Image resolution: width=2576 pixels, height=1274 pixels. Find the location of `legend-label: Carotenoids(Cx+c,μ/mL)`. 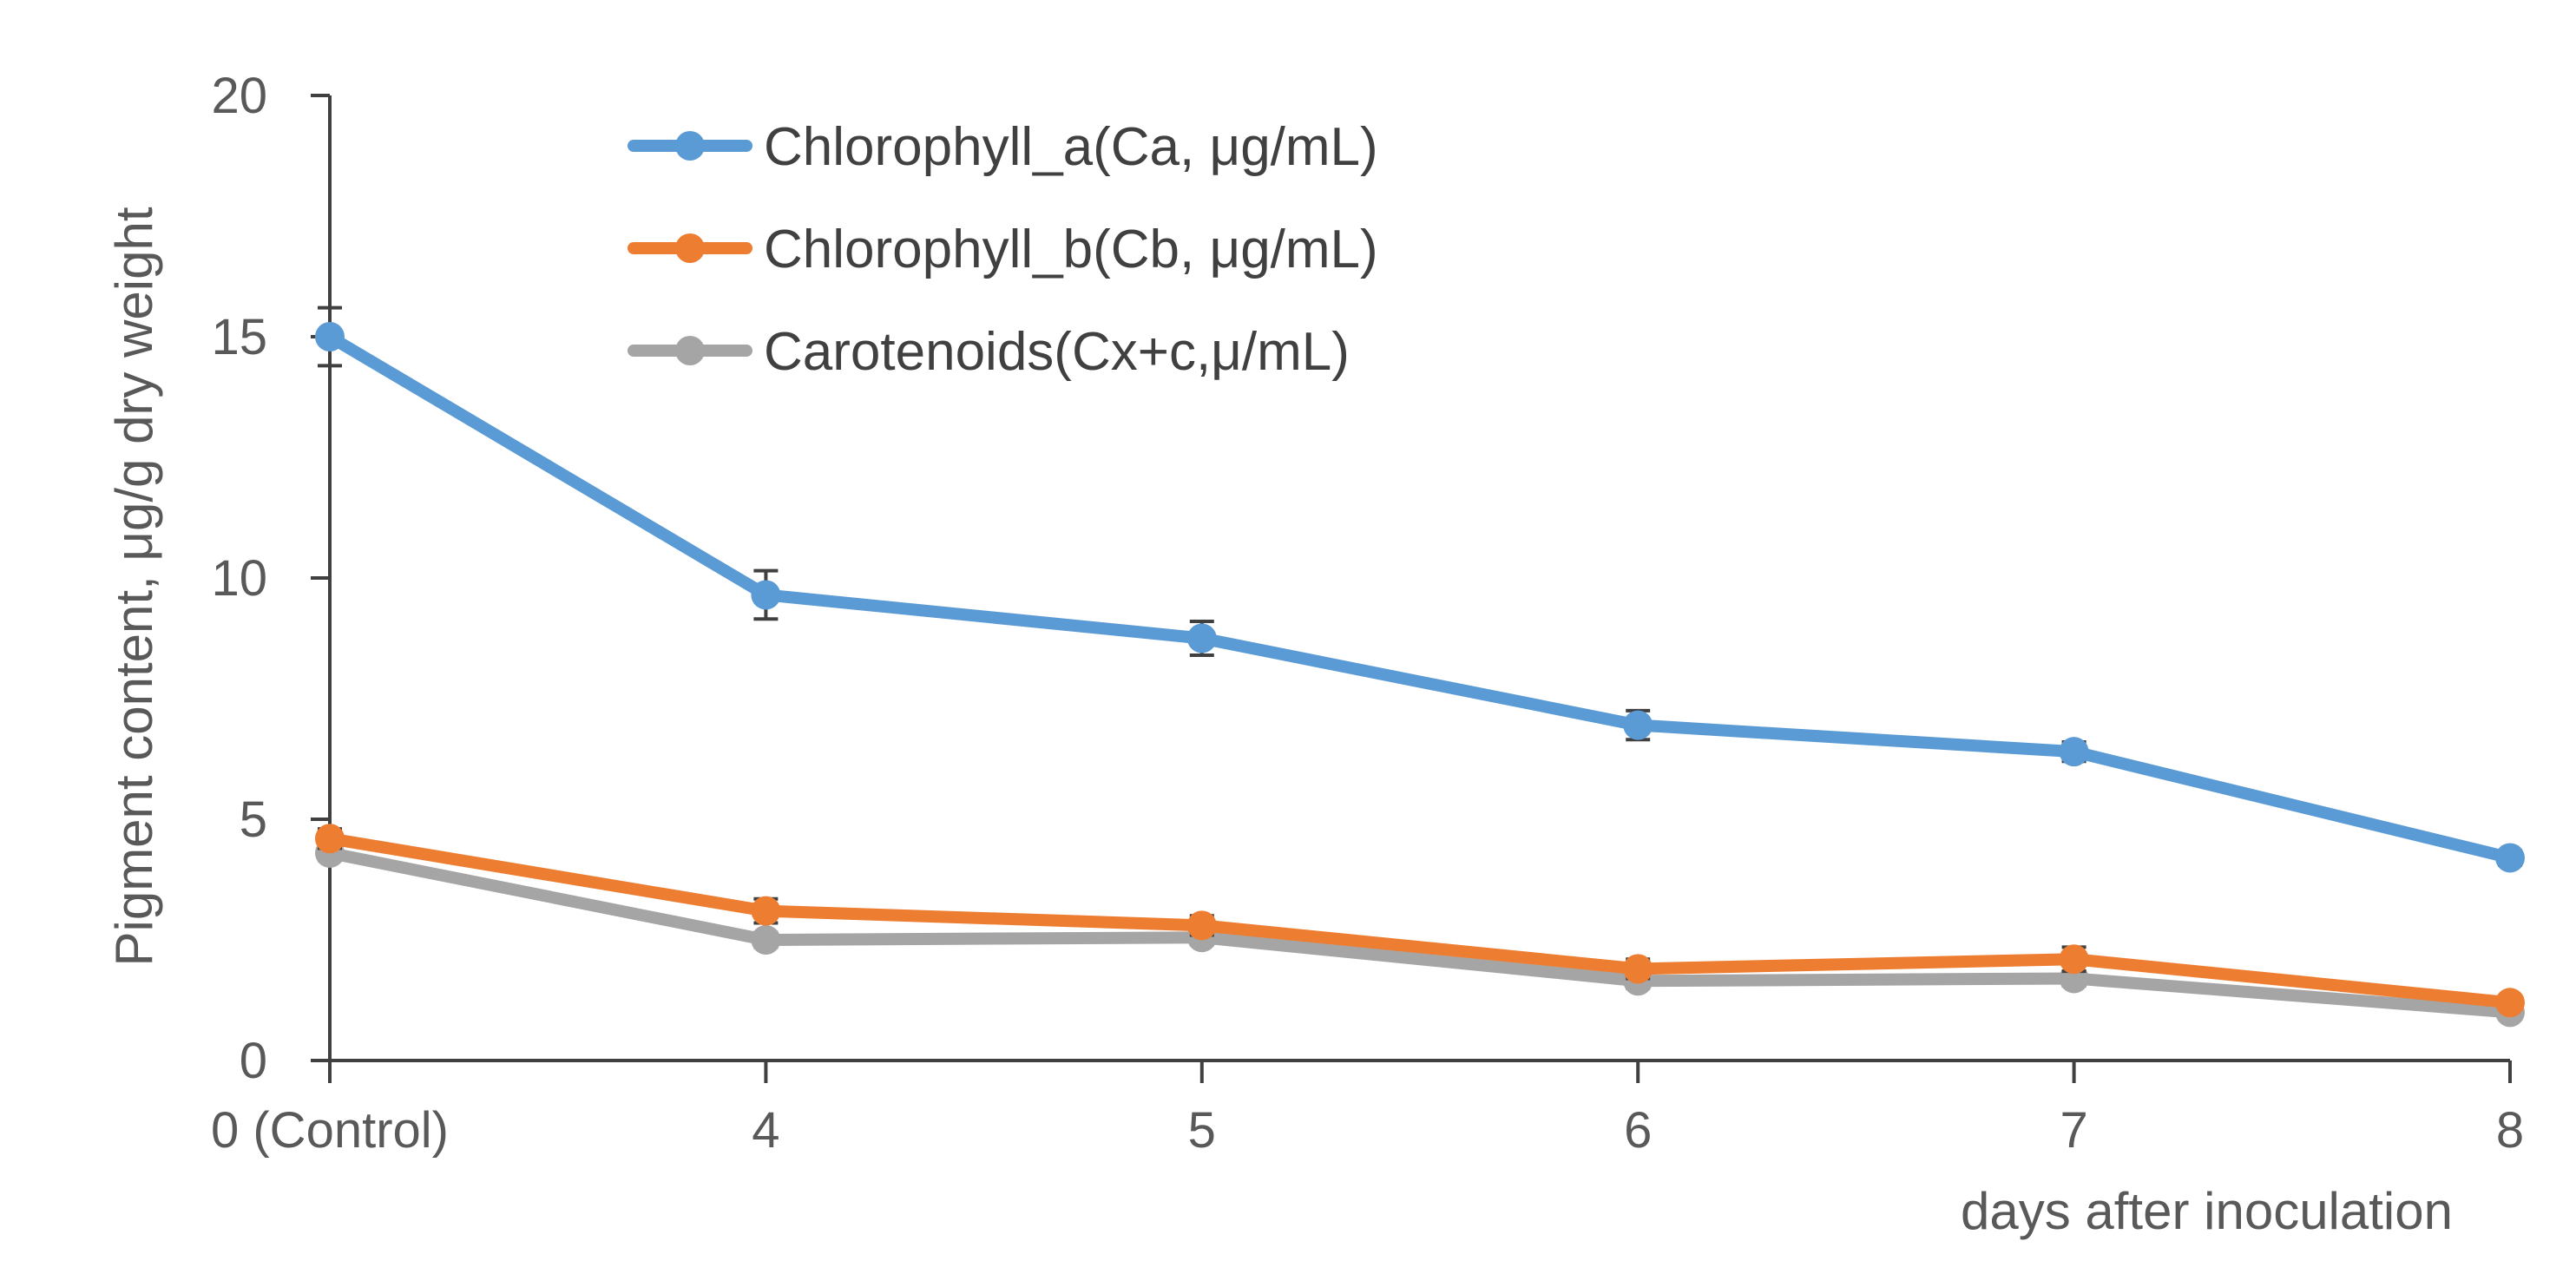

legend-label: Carotenoids(Cx+c,μ/mL) is located at coordinates (1057, 352).